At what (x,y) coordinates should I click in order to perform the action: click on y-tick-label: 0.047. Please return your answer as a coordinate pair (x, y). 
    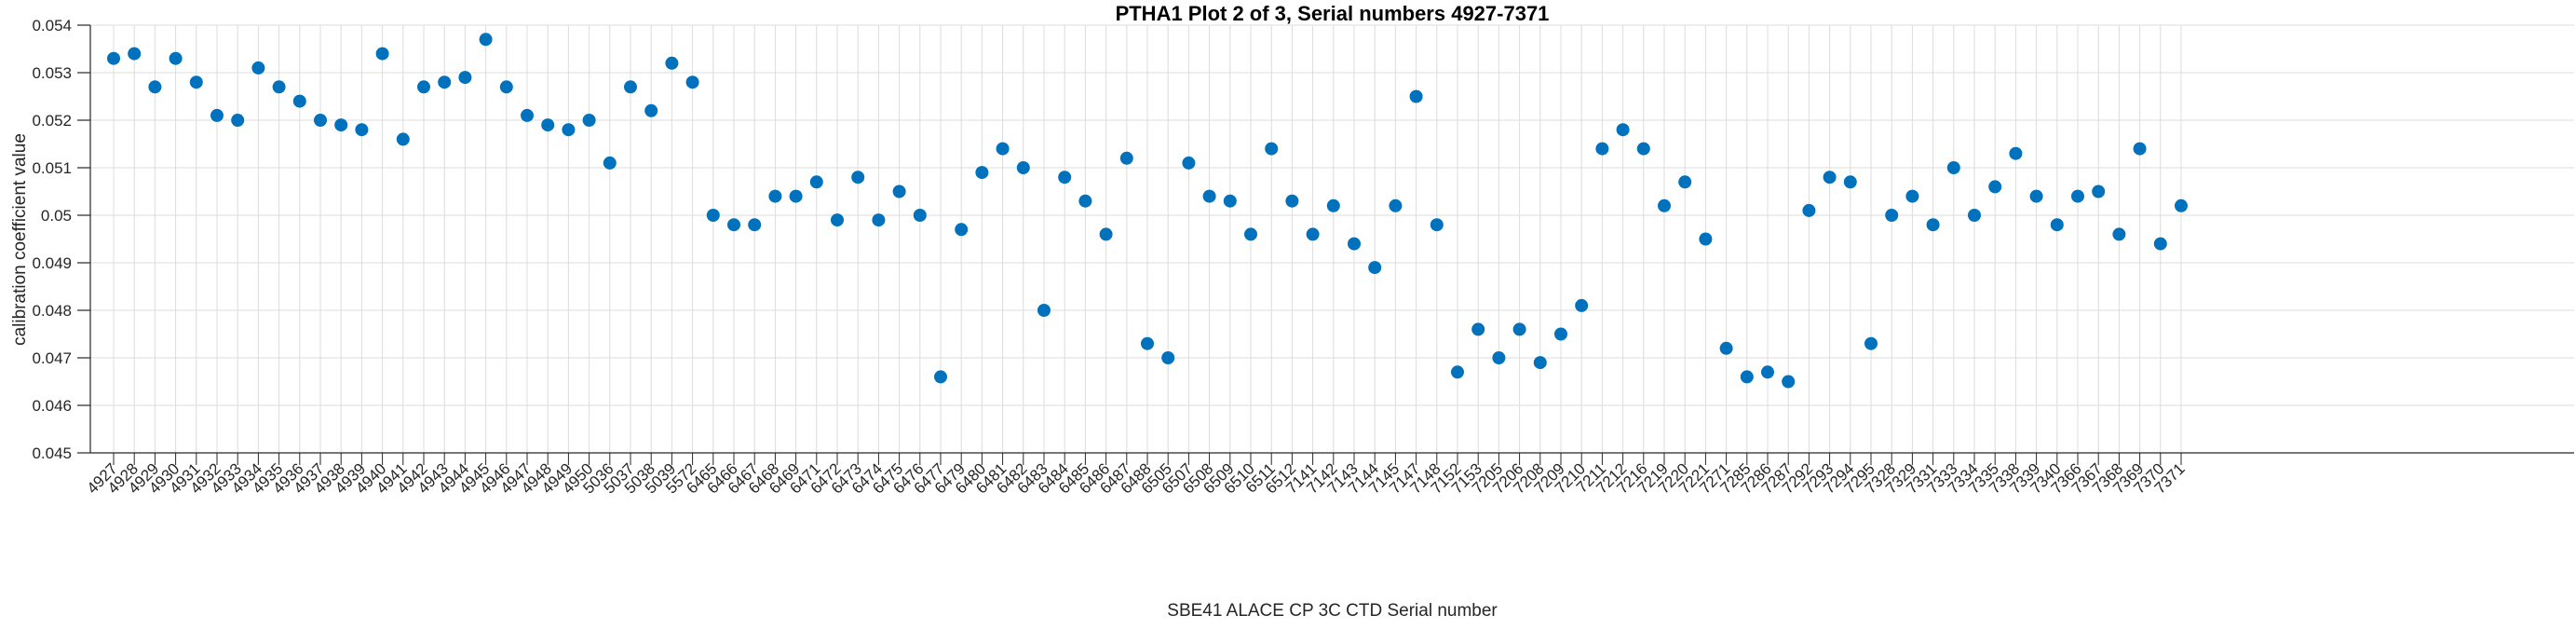
    Looking at the image, I should click on (52, 358).